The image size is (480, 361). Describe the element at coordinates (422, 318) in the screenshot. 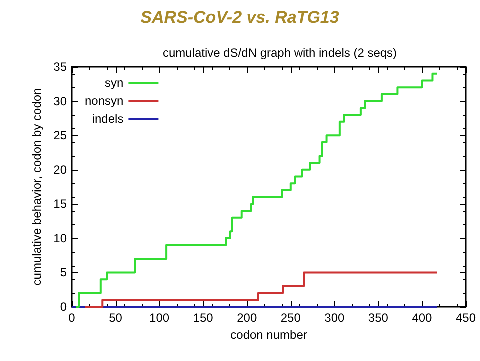

I see `x-tick-label: 400` at that location.